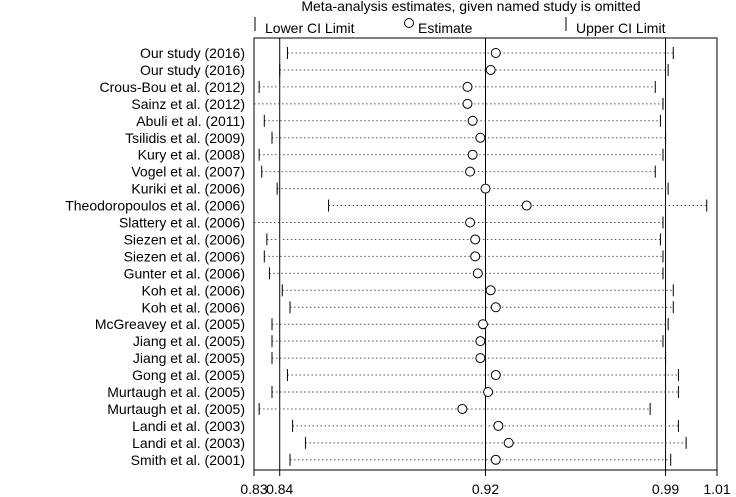 The width and height of the screenshot is (736, 497). I want to click on study-row: Gunter et al. (2006), so click(394, 273).